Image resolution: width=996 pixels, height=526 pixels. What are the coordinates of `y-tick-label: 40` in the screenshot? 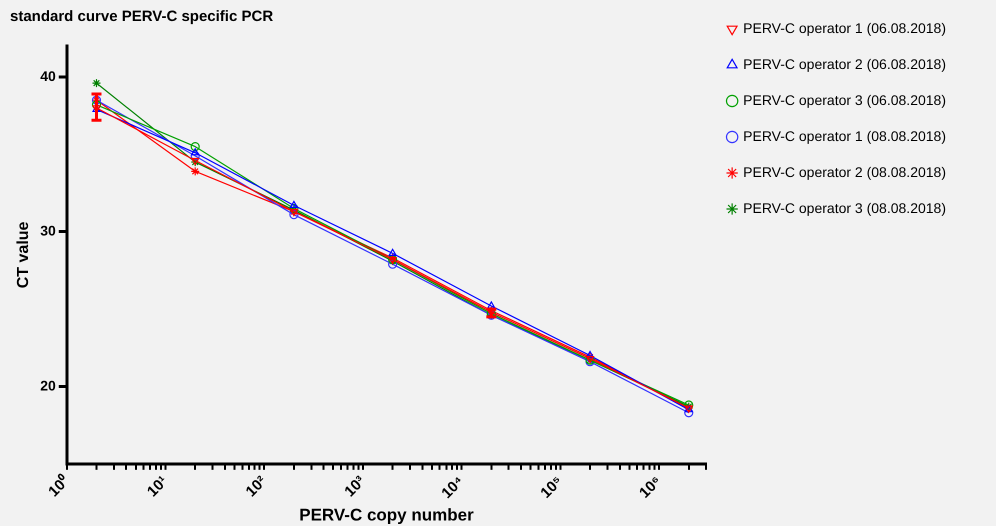 It's located at (48, 76).